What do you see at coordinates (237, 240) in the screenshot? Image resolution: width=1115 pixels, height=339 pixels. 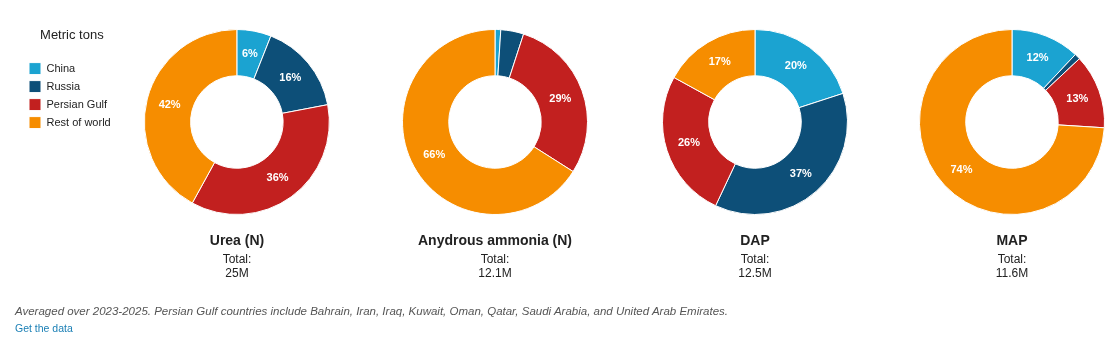 I see `text: Urea (N)` at bounding box center [237, 240].